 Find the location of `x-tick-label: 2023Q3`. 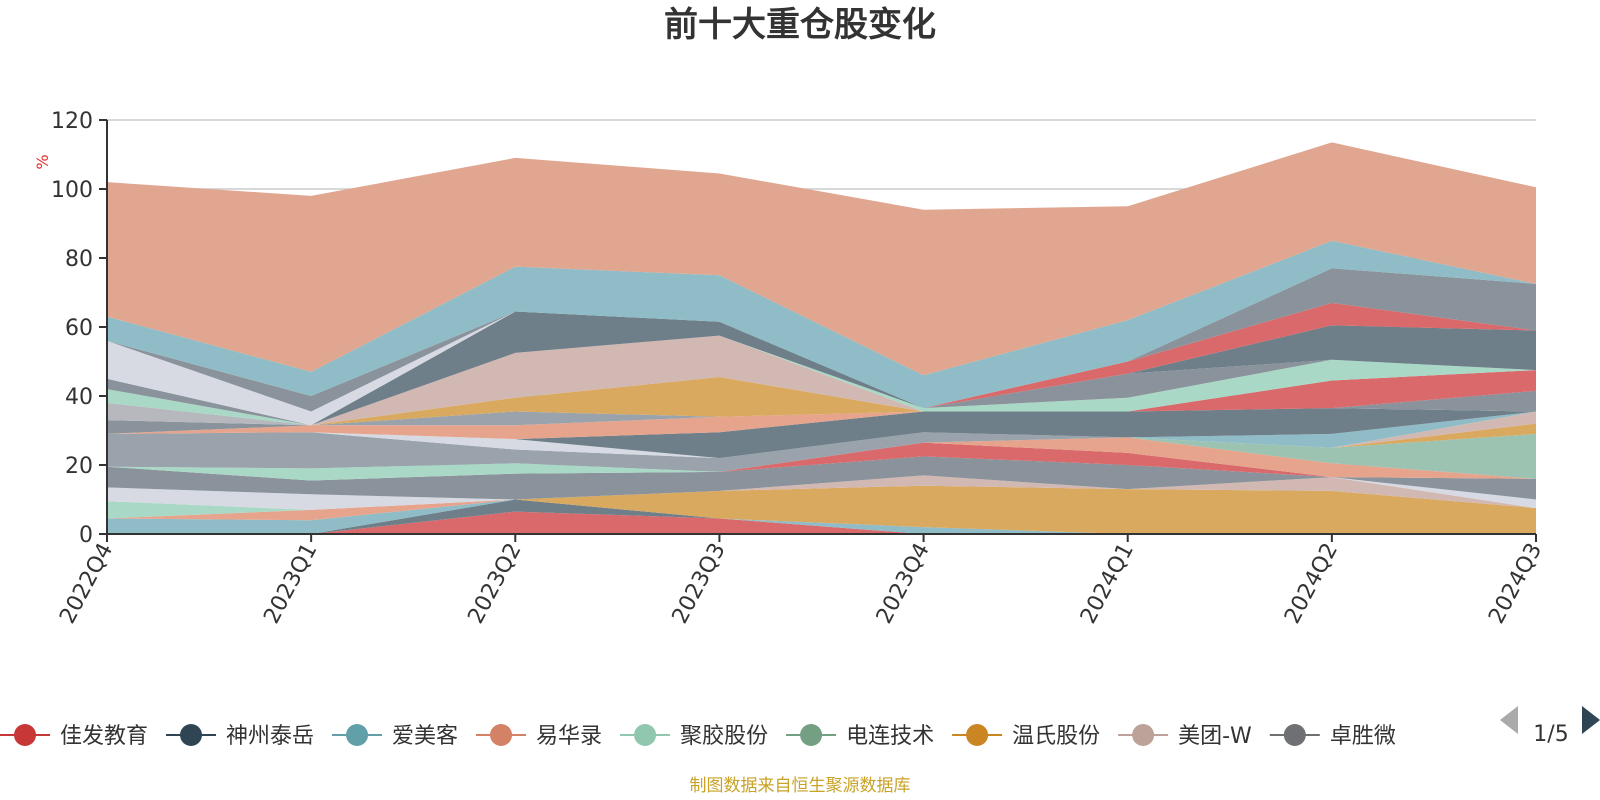

x-tick-label: 2023Q3 is located at coordinates (699, 583).